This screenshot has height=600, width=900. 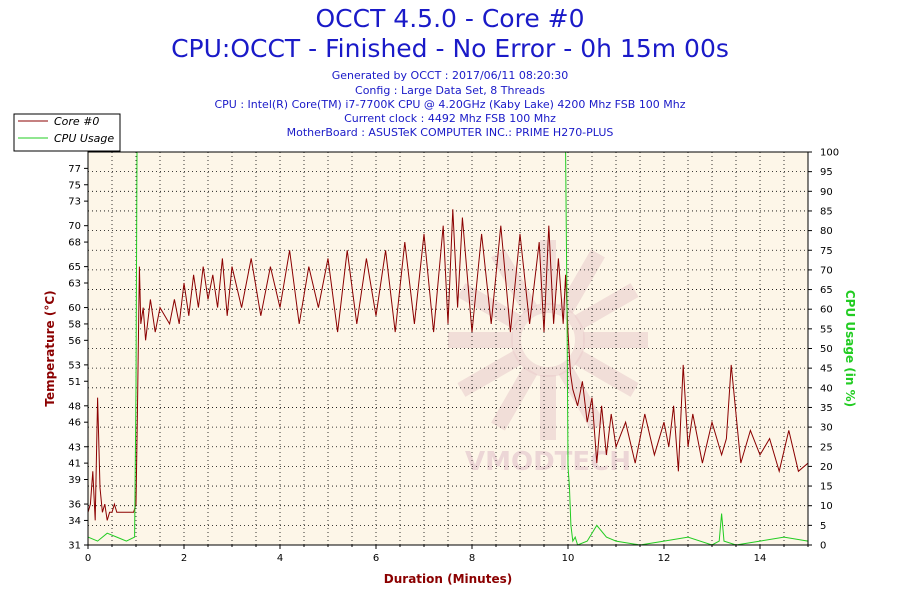 What do you see at coordinates (88, 558) in the screenshot?
I see `x-tick-label: 0` at bounding box center [88, 558].